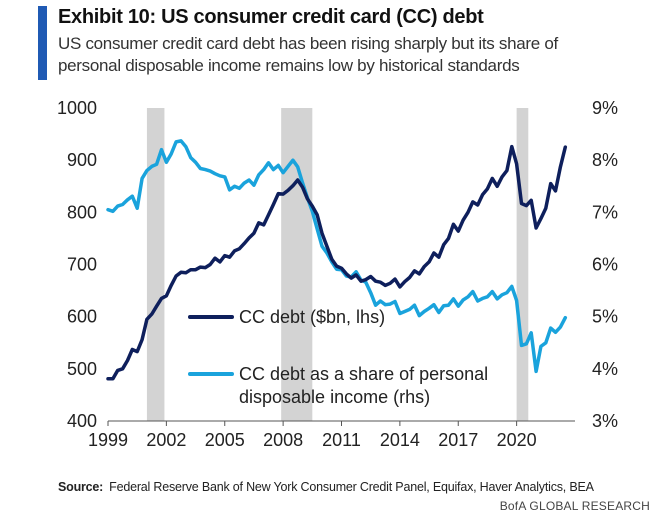 Image resolution: width=660 pixels, height=519 pixels. I want to click on y-right-tick-label: 8%, so click(605, 160).